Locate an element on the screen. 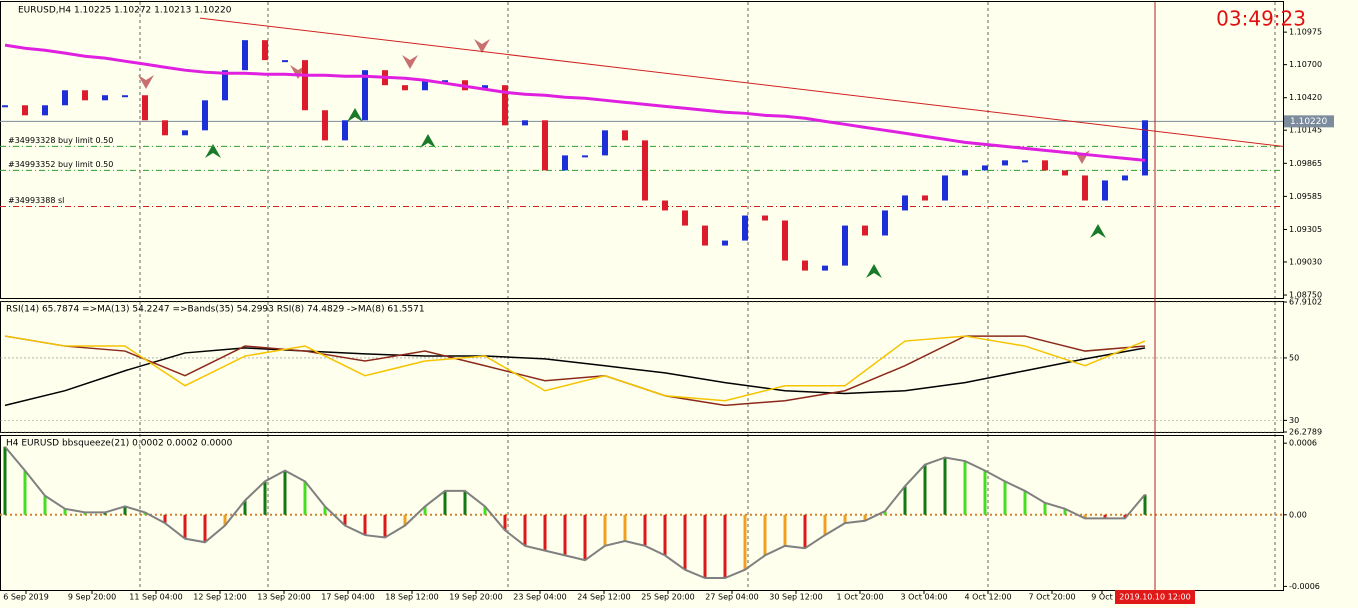  y-tick-label: 50 is located at coordinates (1294, 357).